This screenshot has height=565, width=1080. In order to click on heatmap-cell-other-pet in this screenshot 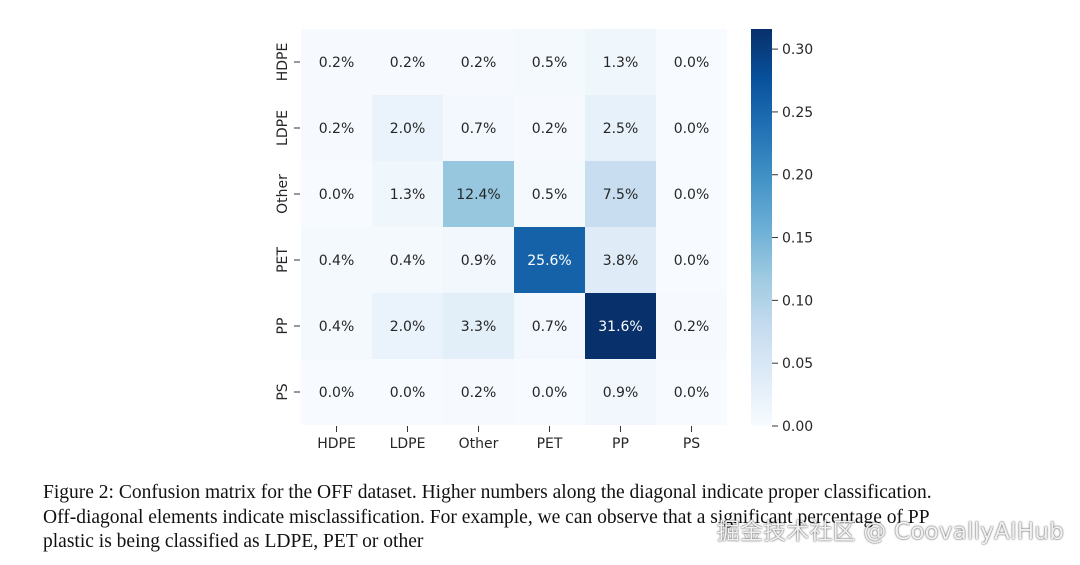, I will do `click(549, 194)`.